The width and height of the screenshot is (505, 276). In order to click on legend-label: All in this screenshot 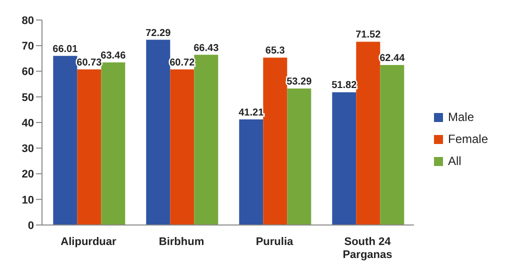, I will do `click(454, 161)`.